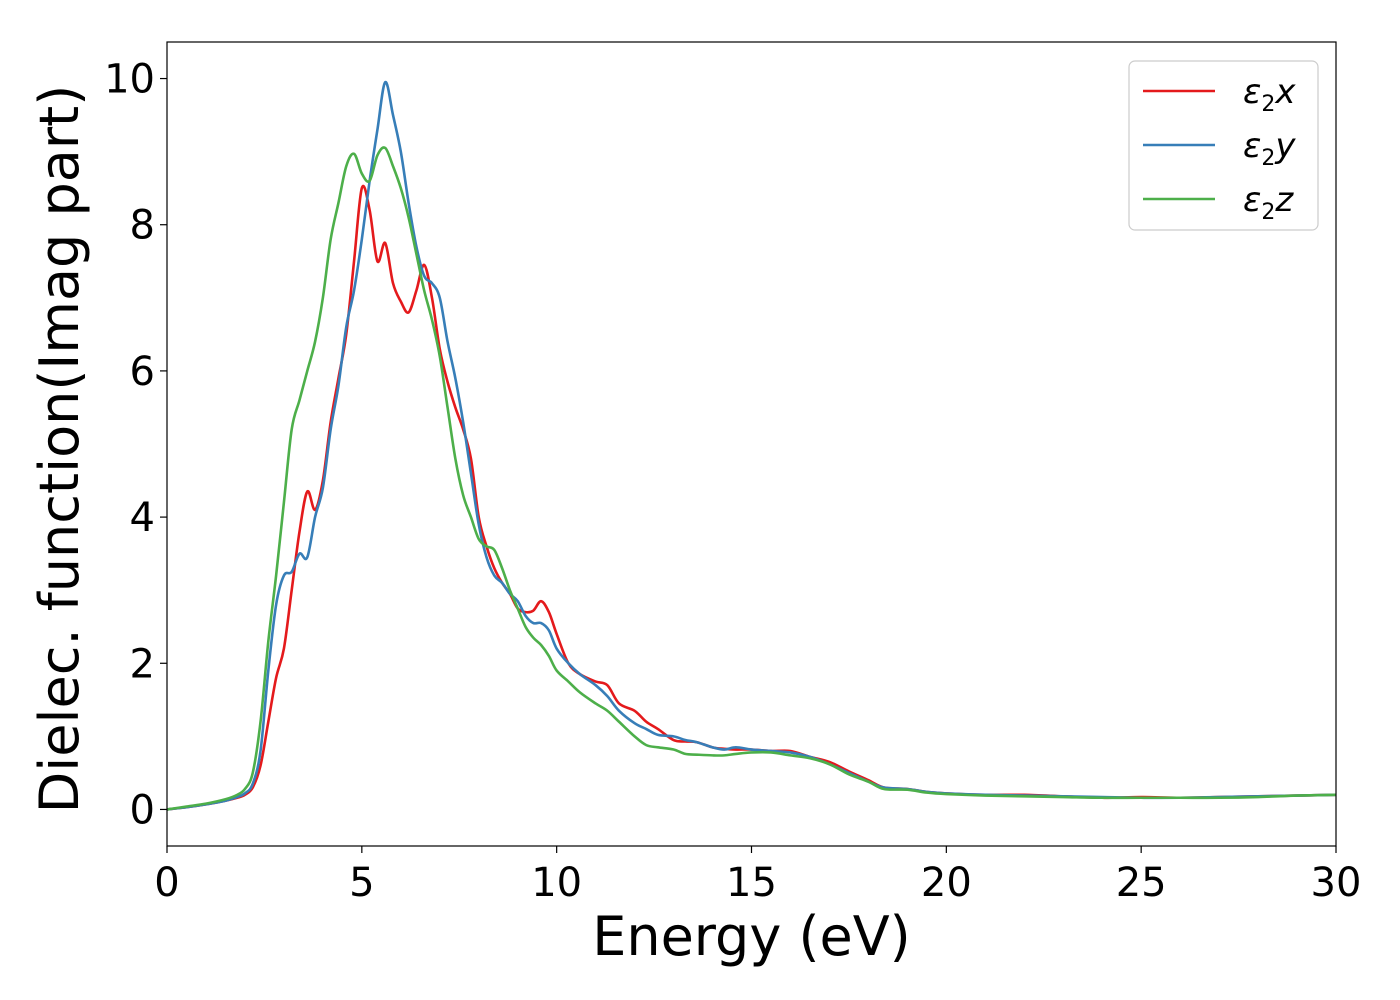 This screenshot has width=1400, height=1000. Describe the element at coordinates (751, 883) in the screenshot. I see `x-tick-label: 15` at that location.